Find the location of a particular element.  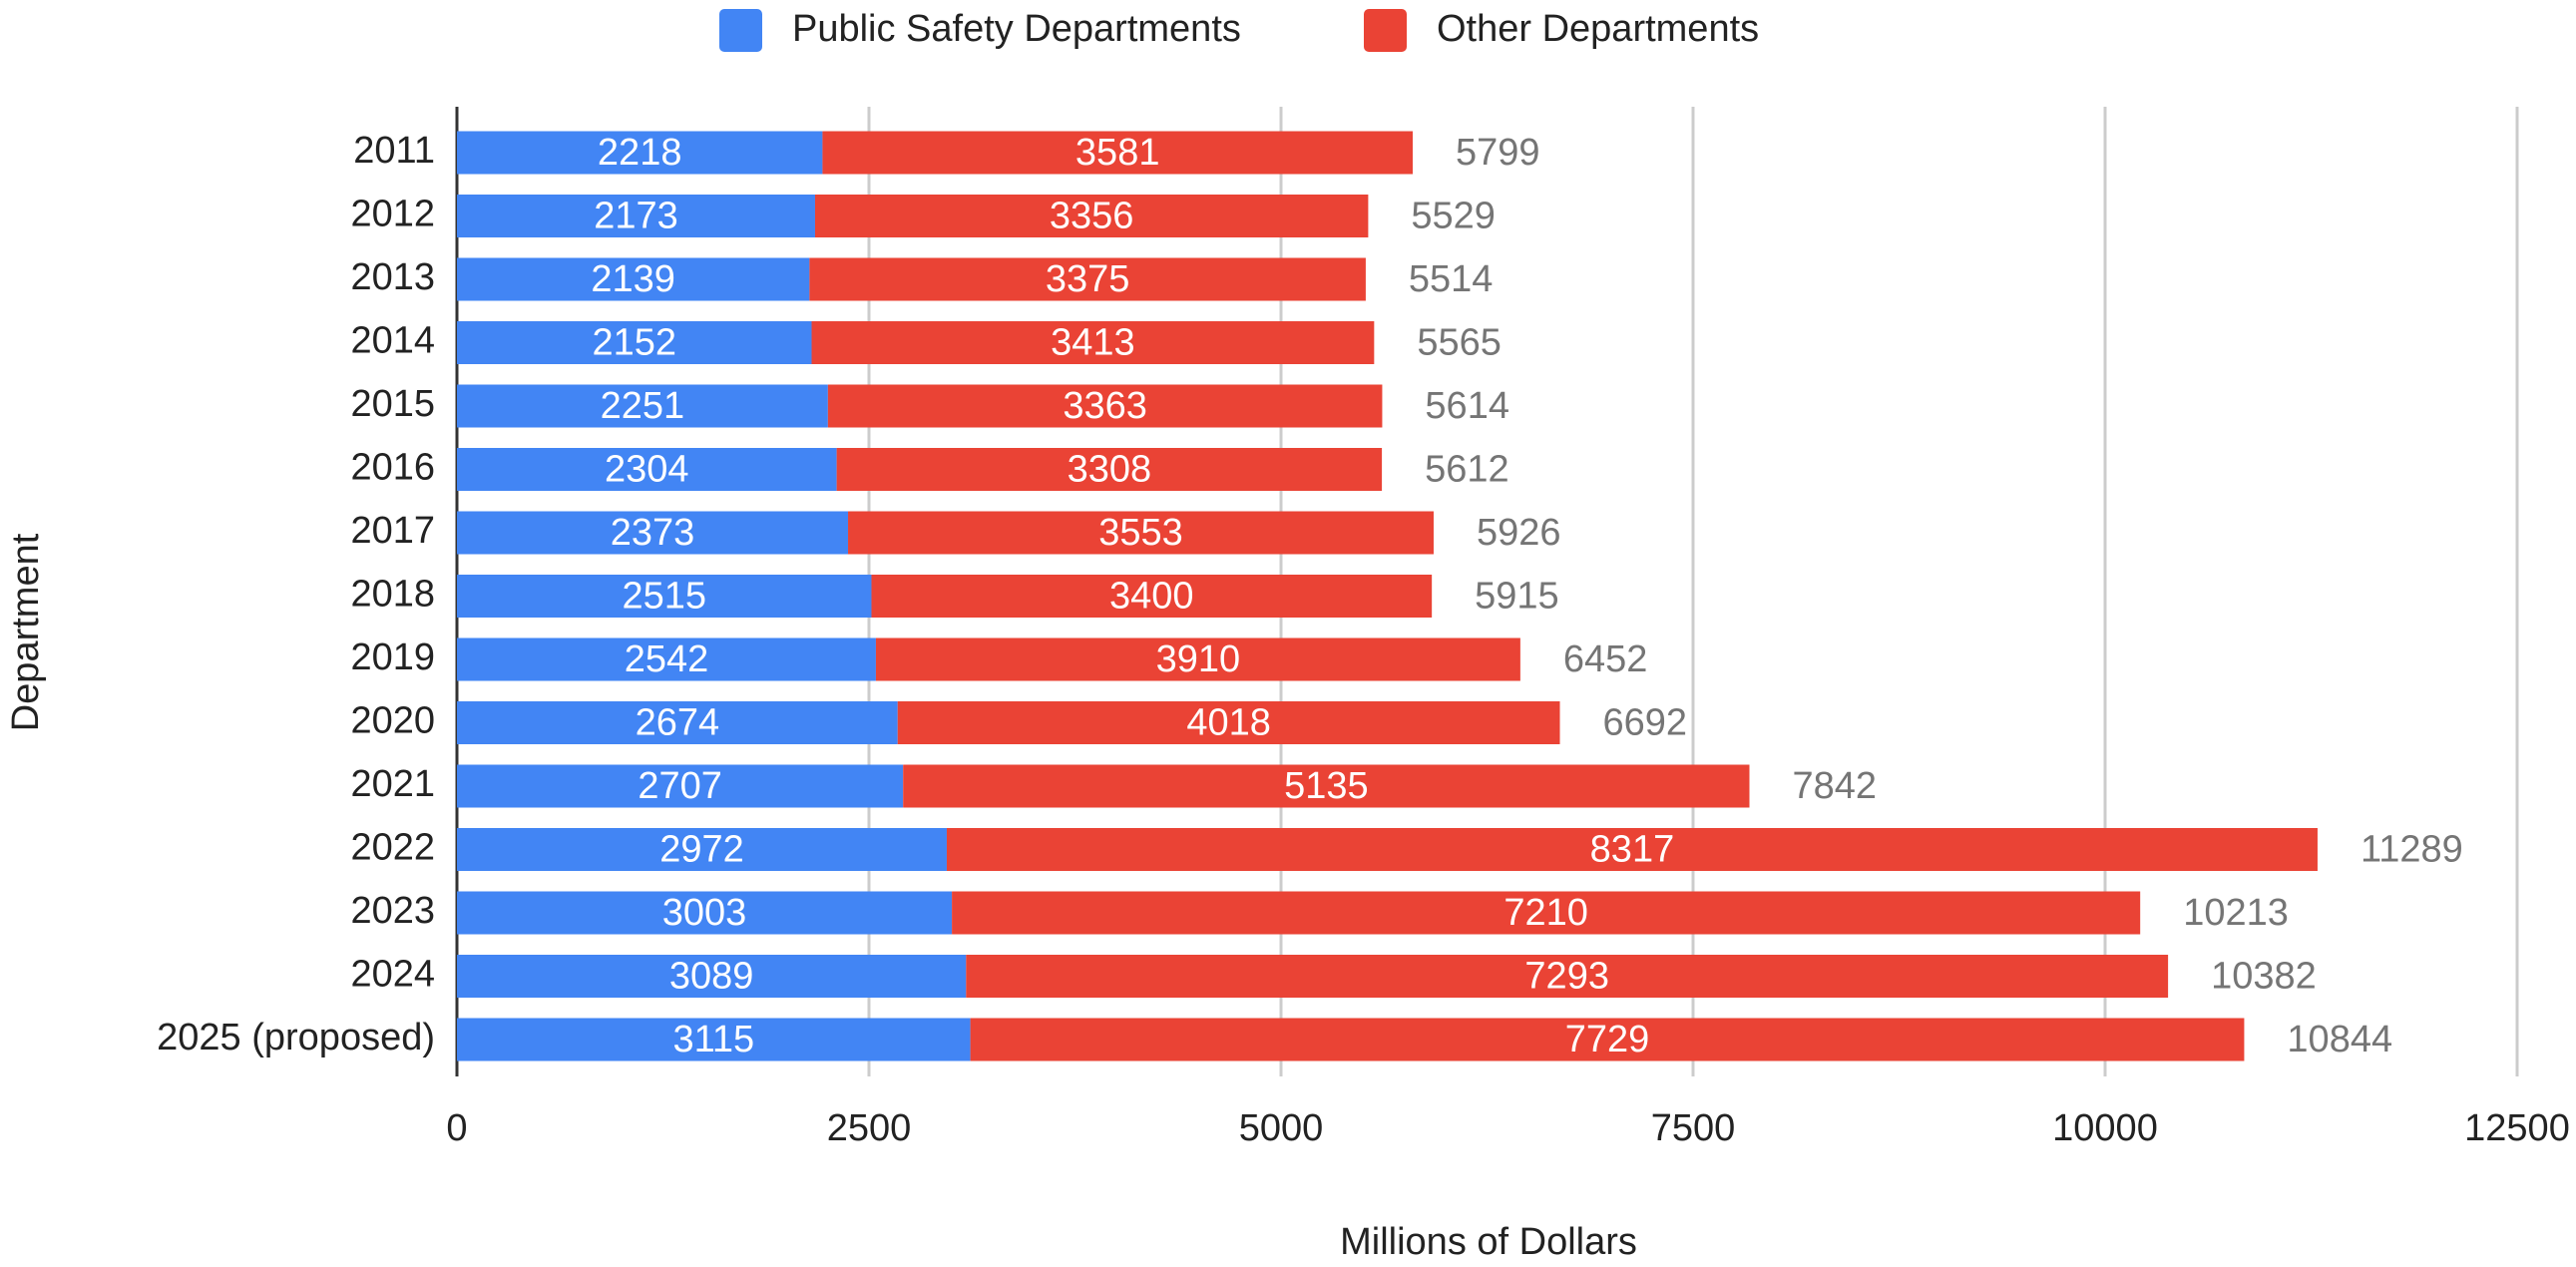

x-tick-label: 10000 is located at coordinates (2105, 1128).